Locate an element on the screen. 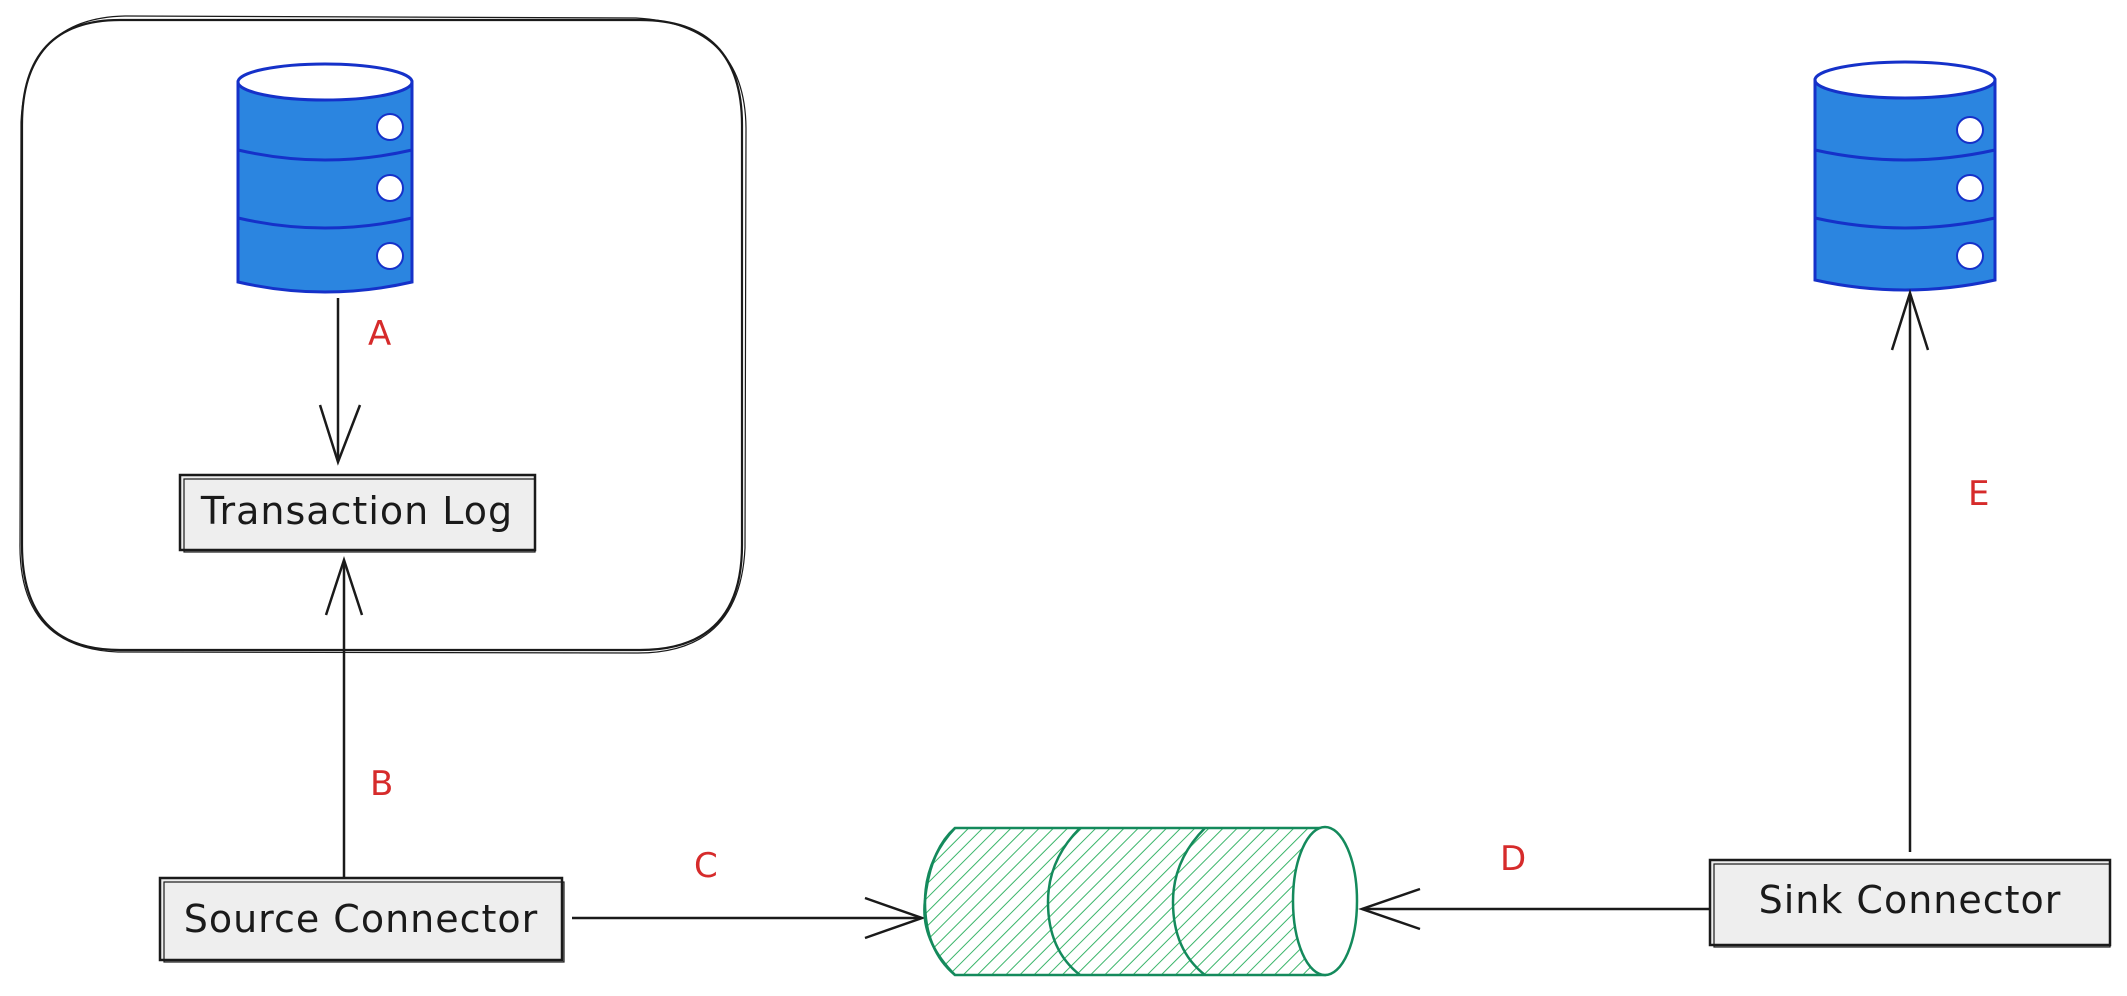 The height and width of the screenshot is (996, 2127). transaction-log-label: Transaction Log is located at coordinates (356, 511).